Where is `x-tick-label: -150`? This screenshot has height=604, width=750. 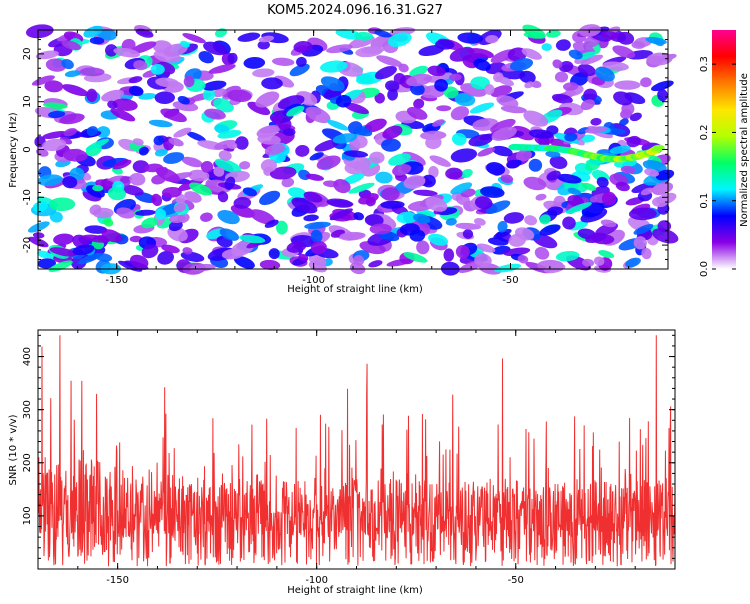 x-tick-label: -150 is located at coordinates (116, 280).